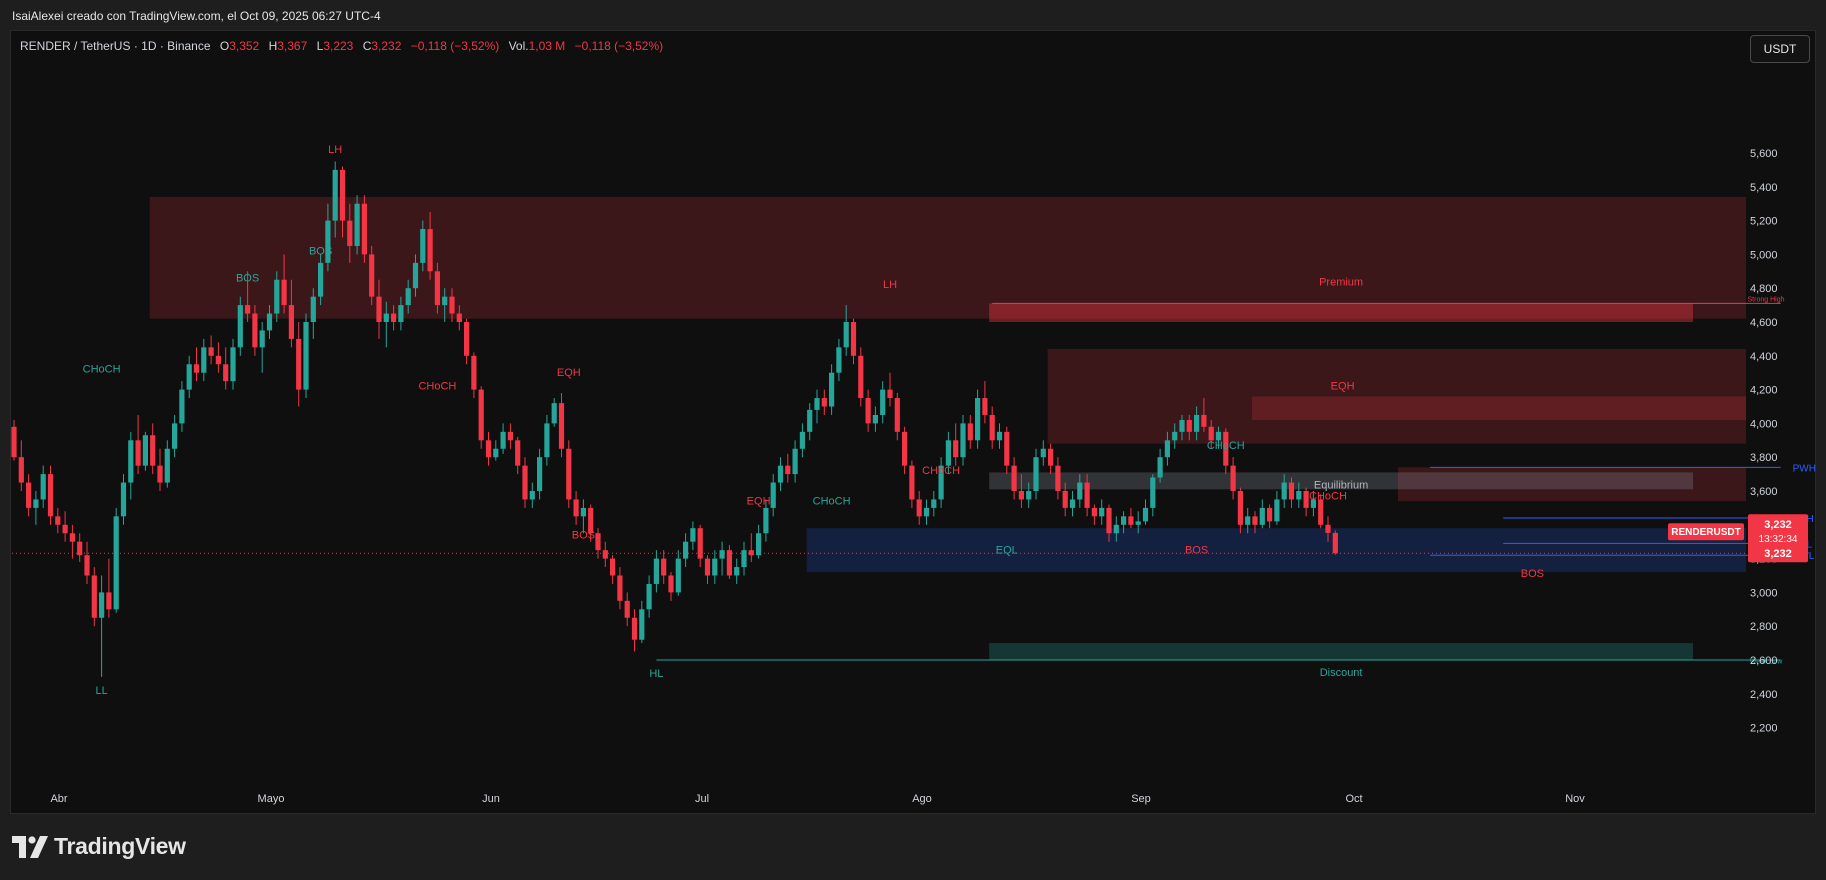 Image resolution: width=1826 pixels, height=880 pixels. What do you see at coordinates (1007, 551) in the screenshot?
I see `structure-label: EQL` at bounding box center [1007, 551].